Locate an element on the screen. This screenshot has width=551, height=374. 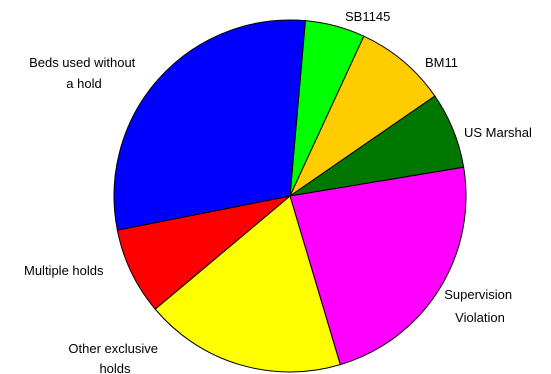
label-bm11: BM11 is located at coordinates (441, 62).